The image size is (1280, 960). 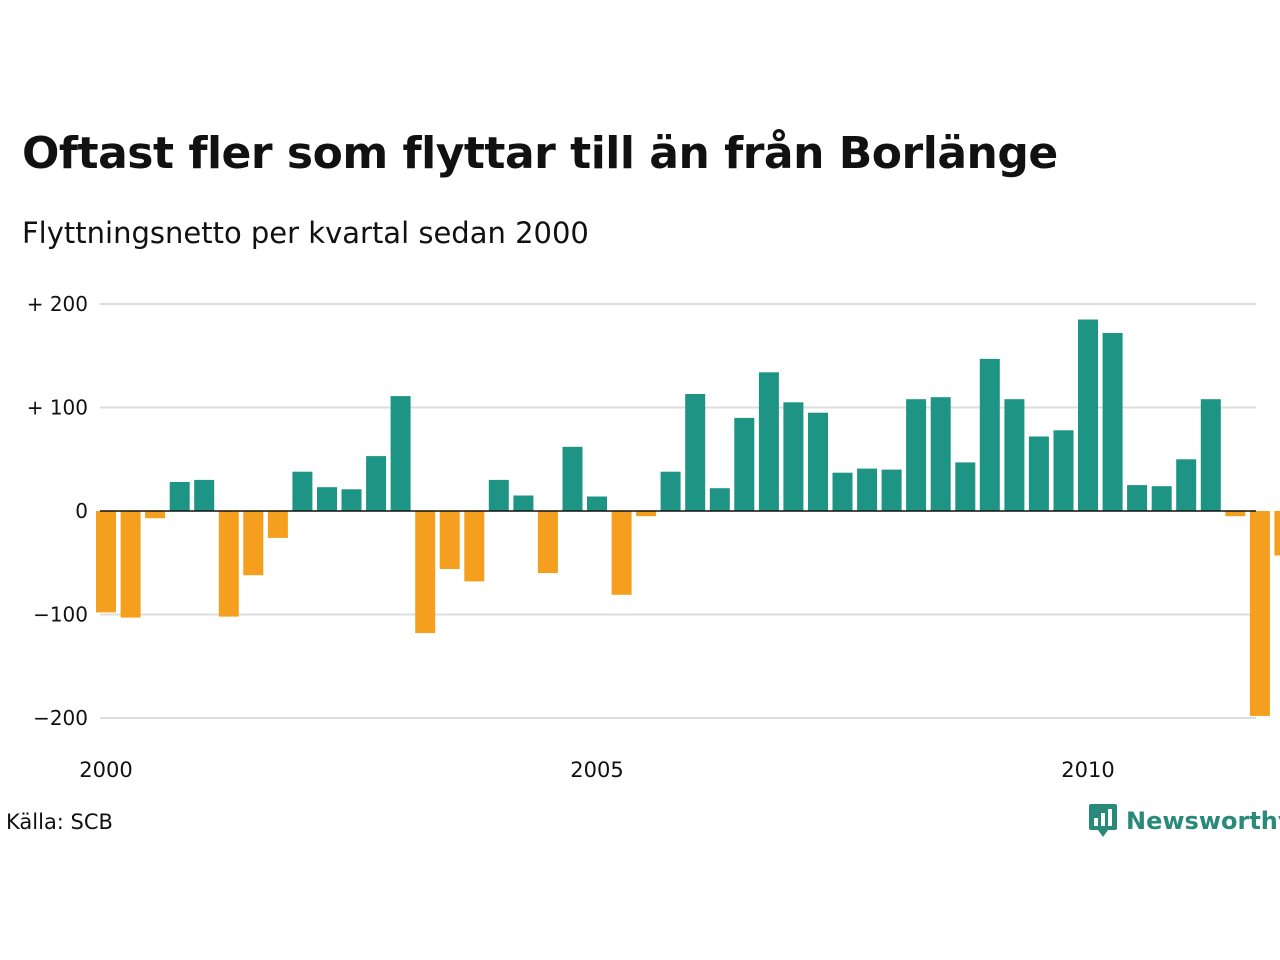 I want to click on x-tick-label: 2000, so click(x=105, y=770).